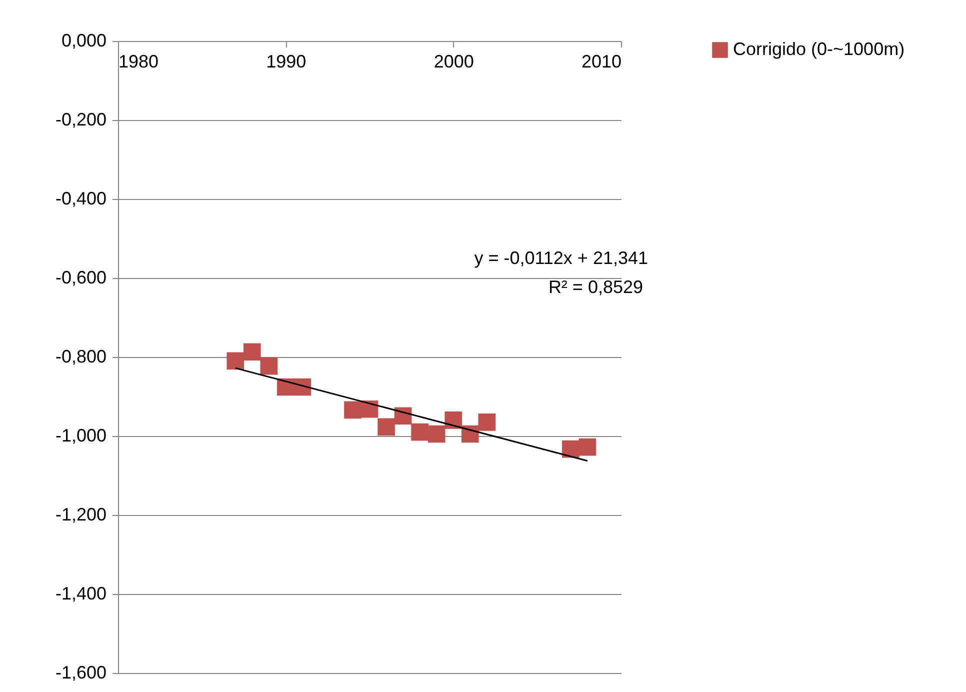  What do you see at coordinates (138, 62) in the screenshot?
I see `x-tick-label: 1980` at bounding box center [138, 62].